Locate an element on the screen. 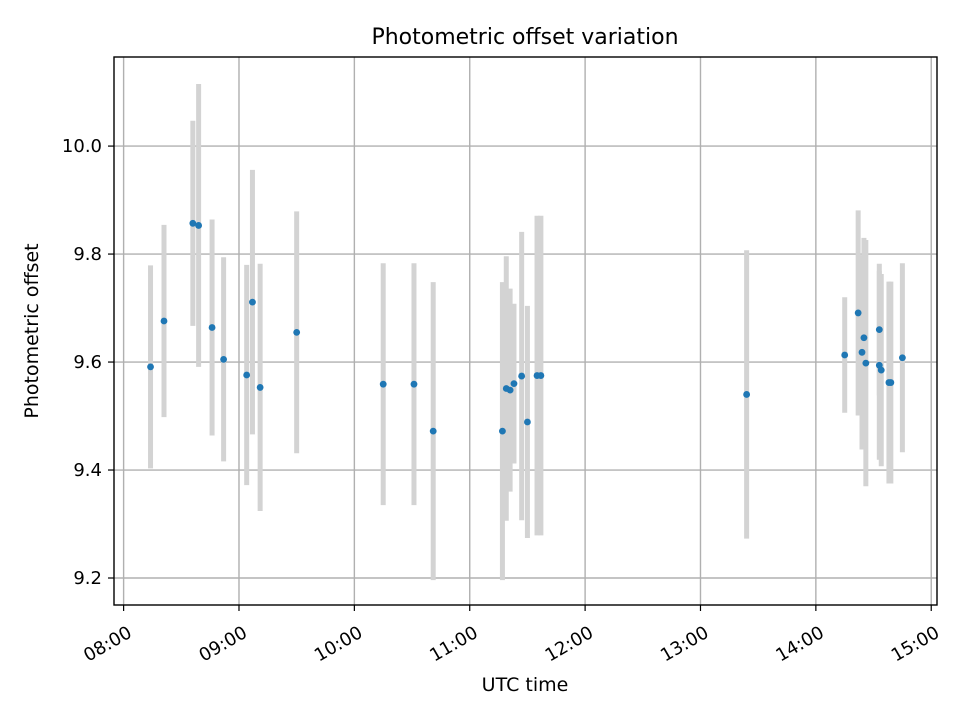 This screenshot has width=960, height=724. y-tick-label: 9.6 is located at coordinates (87, 362).